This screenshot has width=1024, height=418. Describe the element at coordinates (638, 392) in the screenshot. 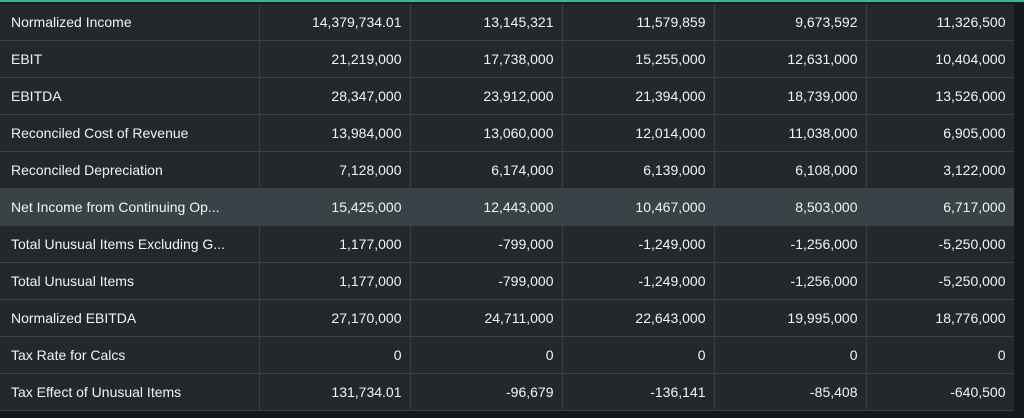

I see `table-cell: -136,141` at that location.